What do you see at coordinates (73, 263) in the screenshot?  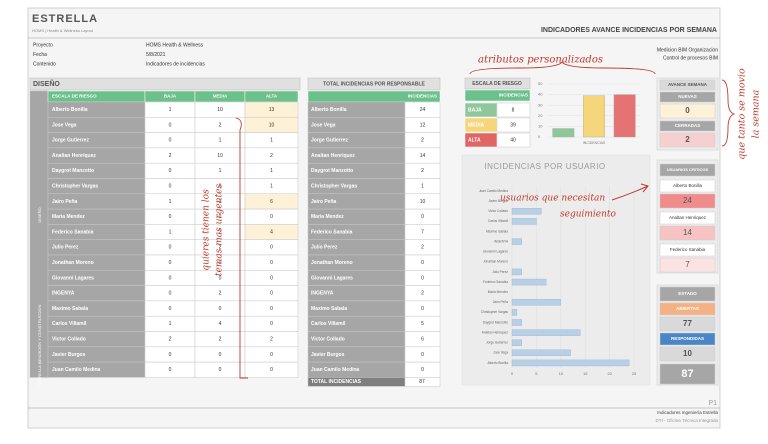 I see `row-name: Jonathan Moreno` at bounding box center [73, 263].